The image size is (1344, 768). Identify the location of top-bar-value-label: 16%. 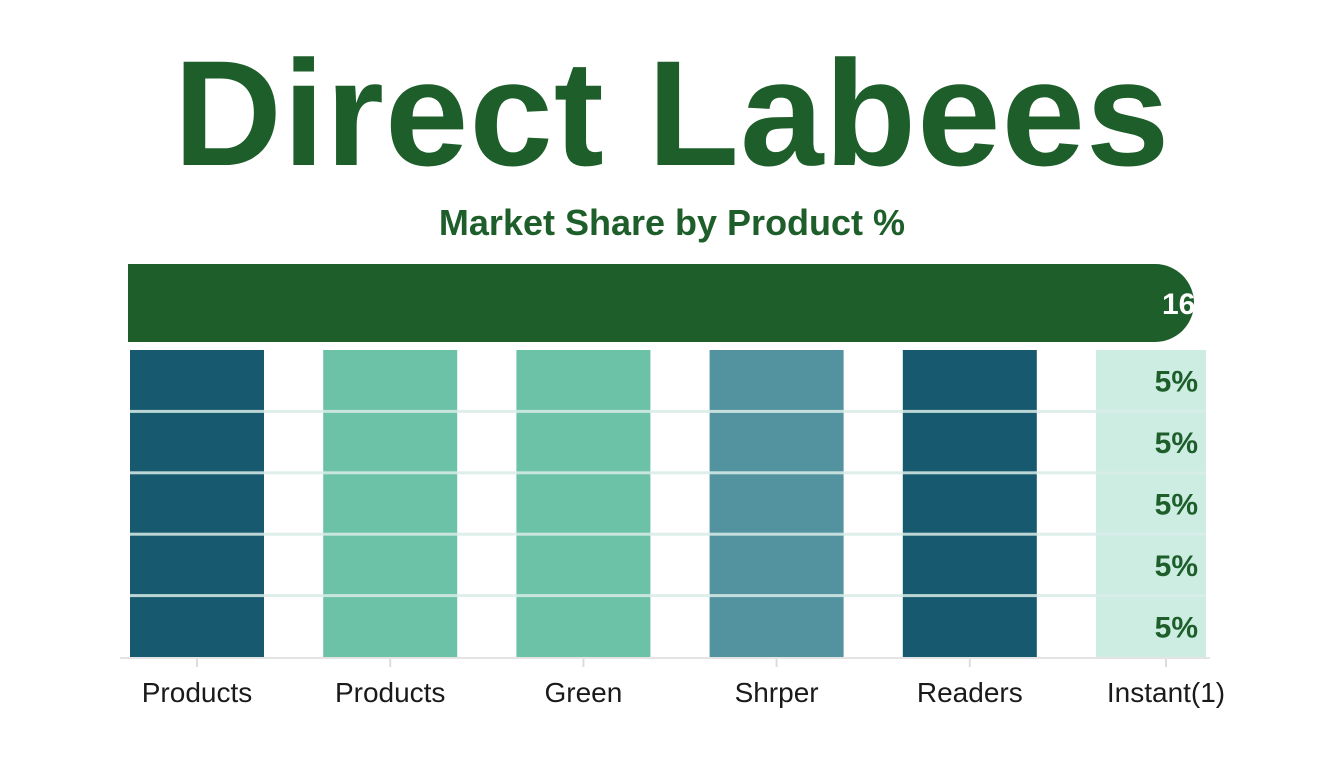
(1192, 304).